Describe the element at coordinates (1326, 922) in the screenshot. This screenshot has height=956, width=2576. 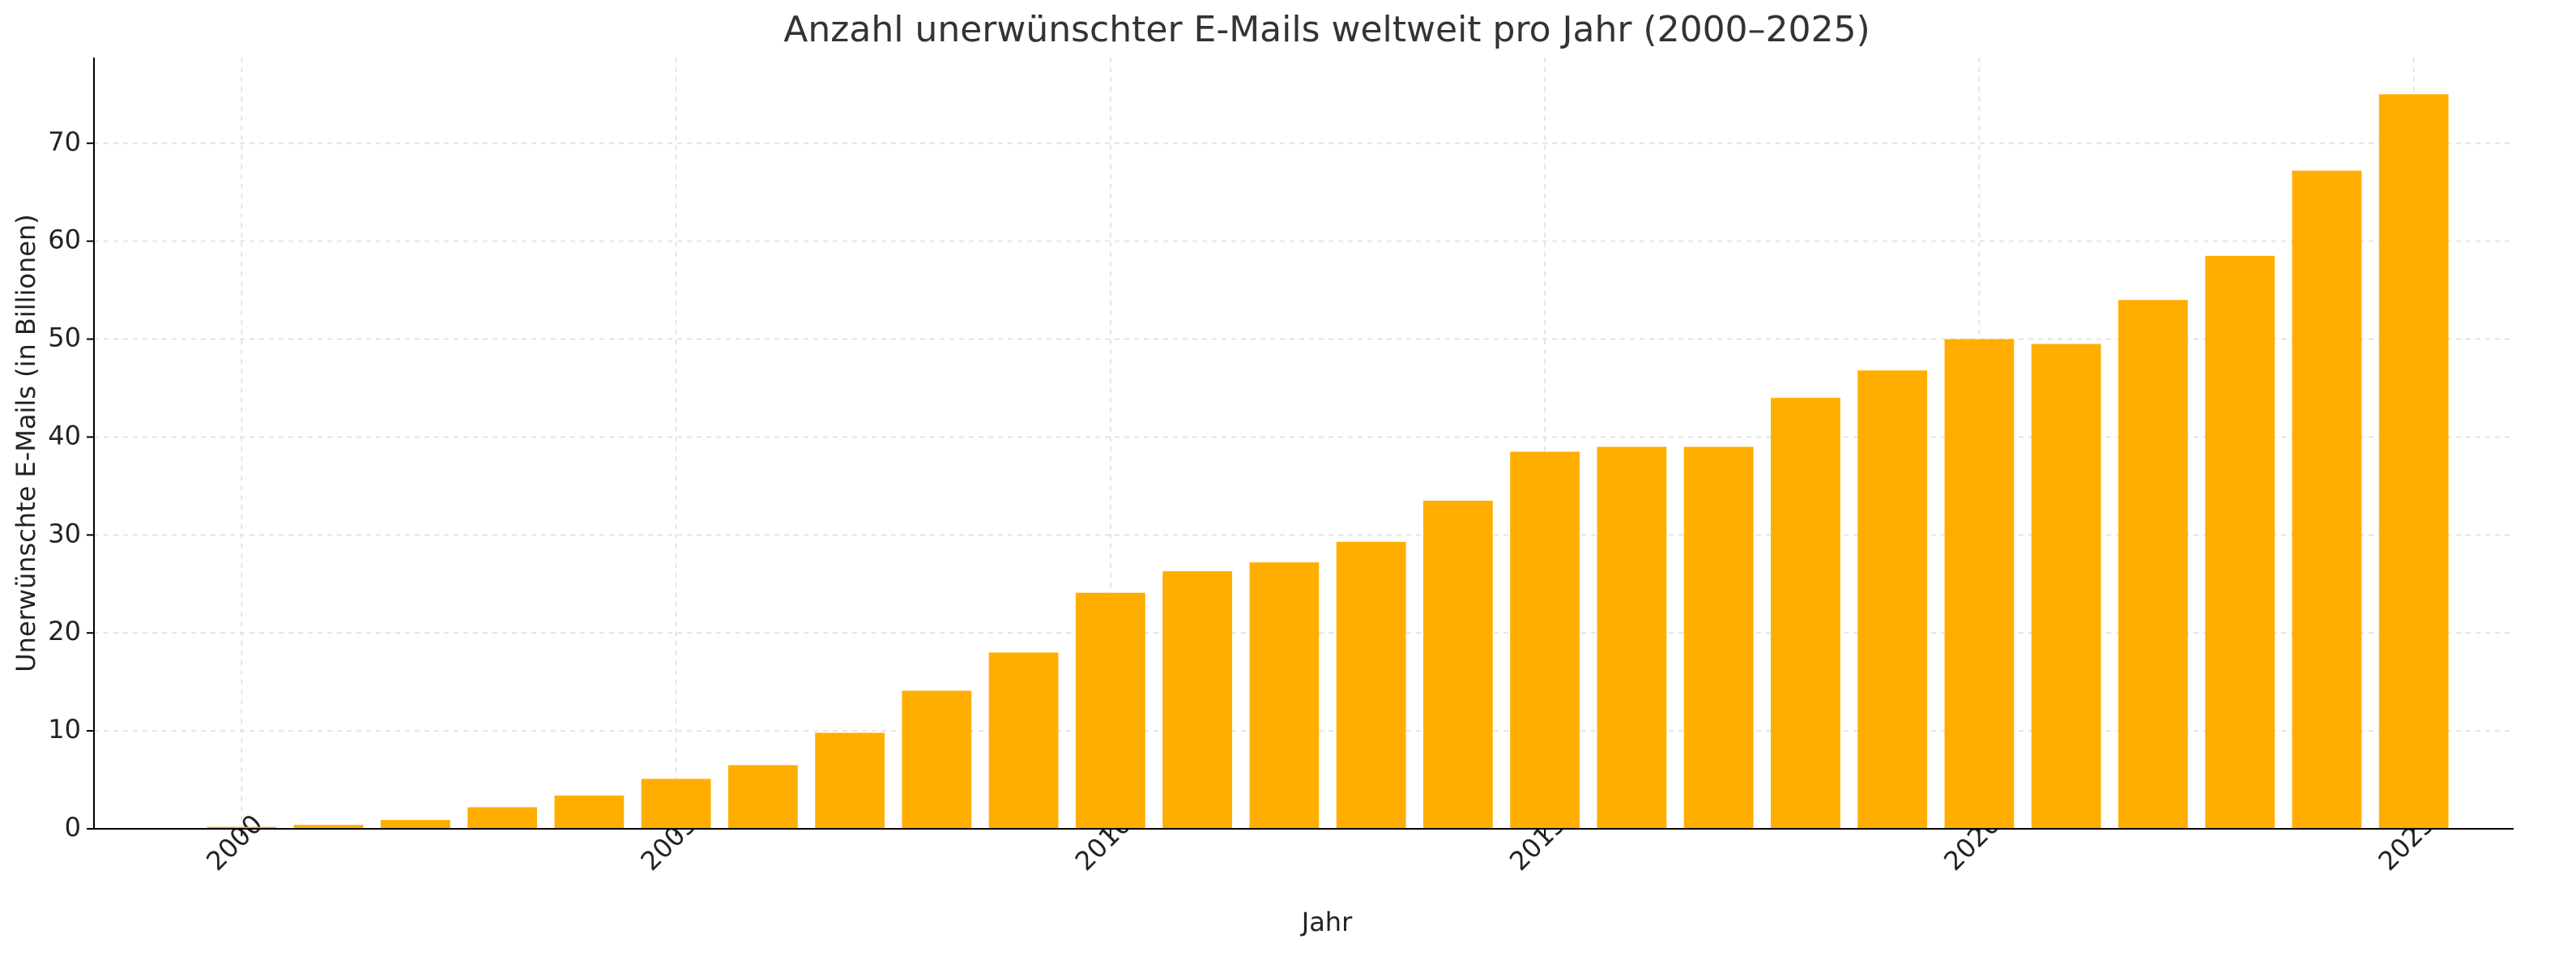
I see `x-axis-label: Jahr` at that location.